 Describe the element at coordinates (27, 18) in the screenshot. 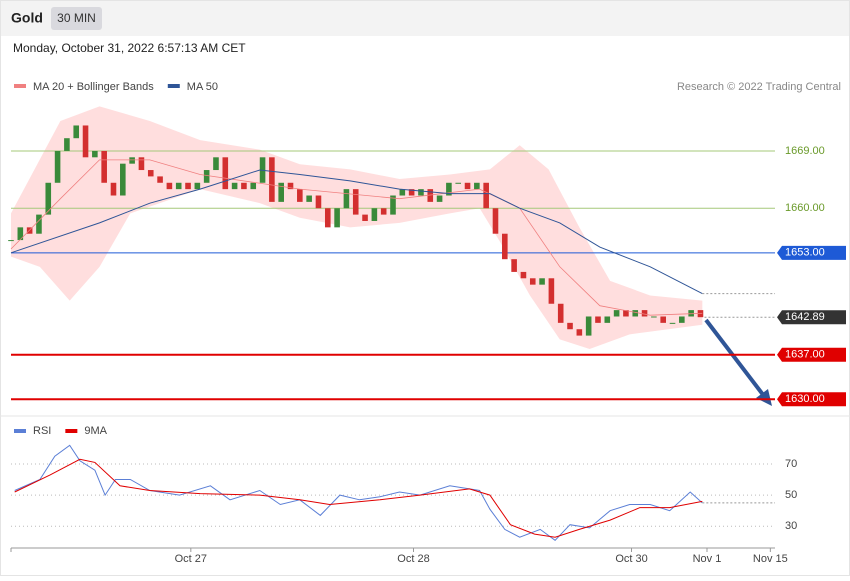

I see `instrument: Gold` at that location.